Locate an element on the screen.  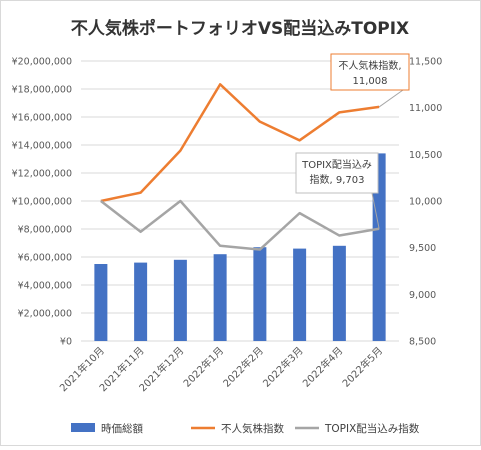
left-axis-tick-label: ¥12,000,000 is located at coordinates (42, 174).